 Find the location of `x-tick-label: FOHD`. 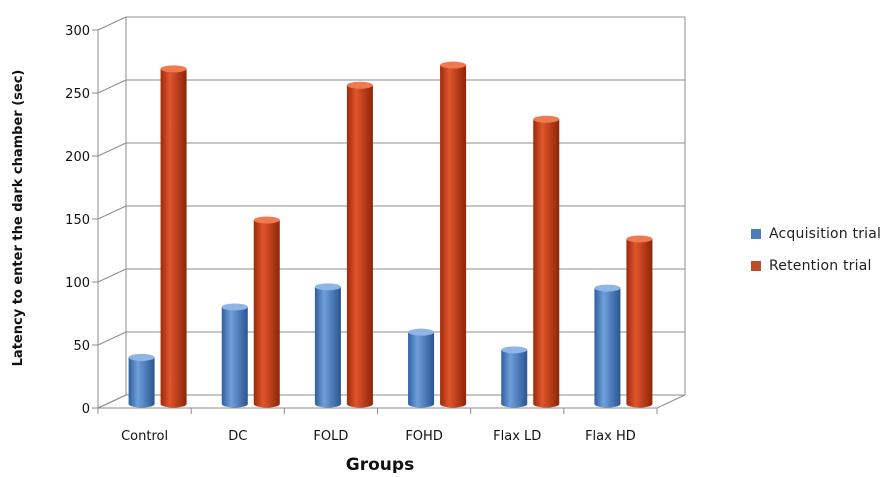

x-tick-label: FOHD is located at coordinates (424, 436).